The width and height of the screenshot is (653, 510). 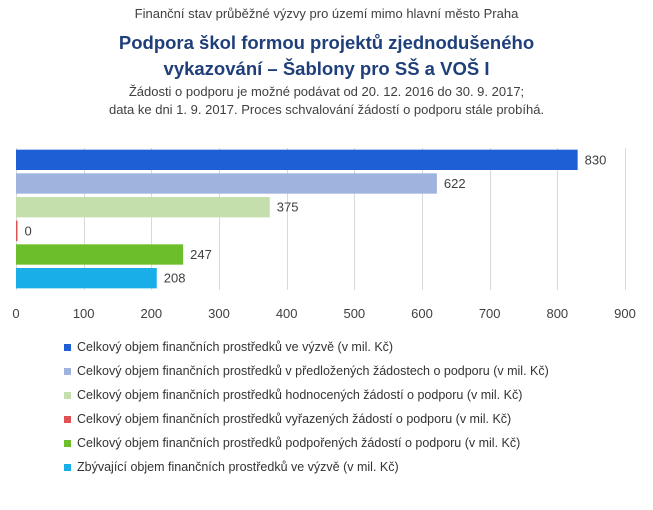 I want to click on data-label: 622, so click(x=455, y=183).